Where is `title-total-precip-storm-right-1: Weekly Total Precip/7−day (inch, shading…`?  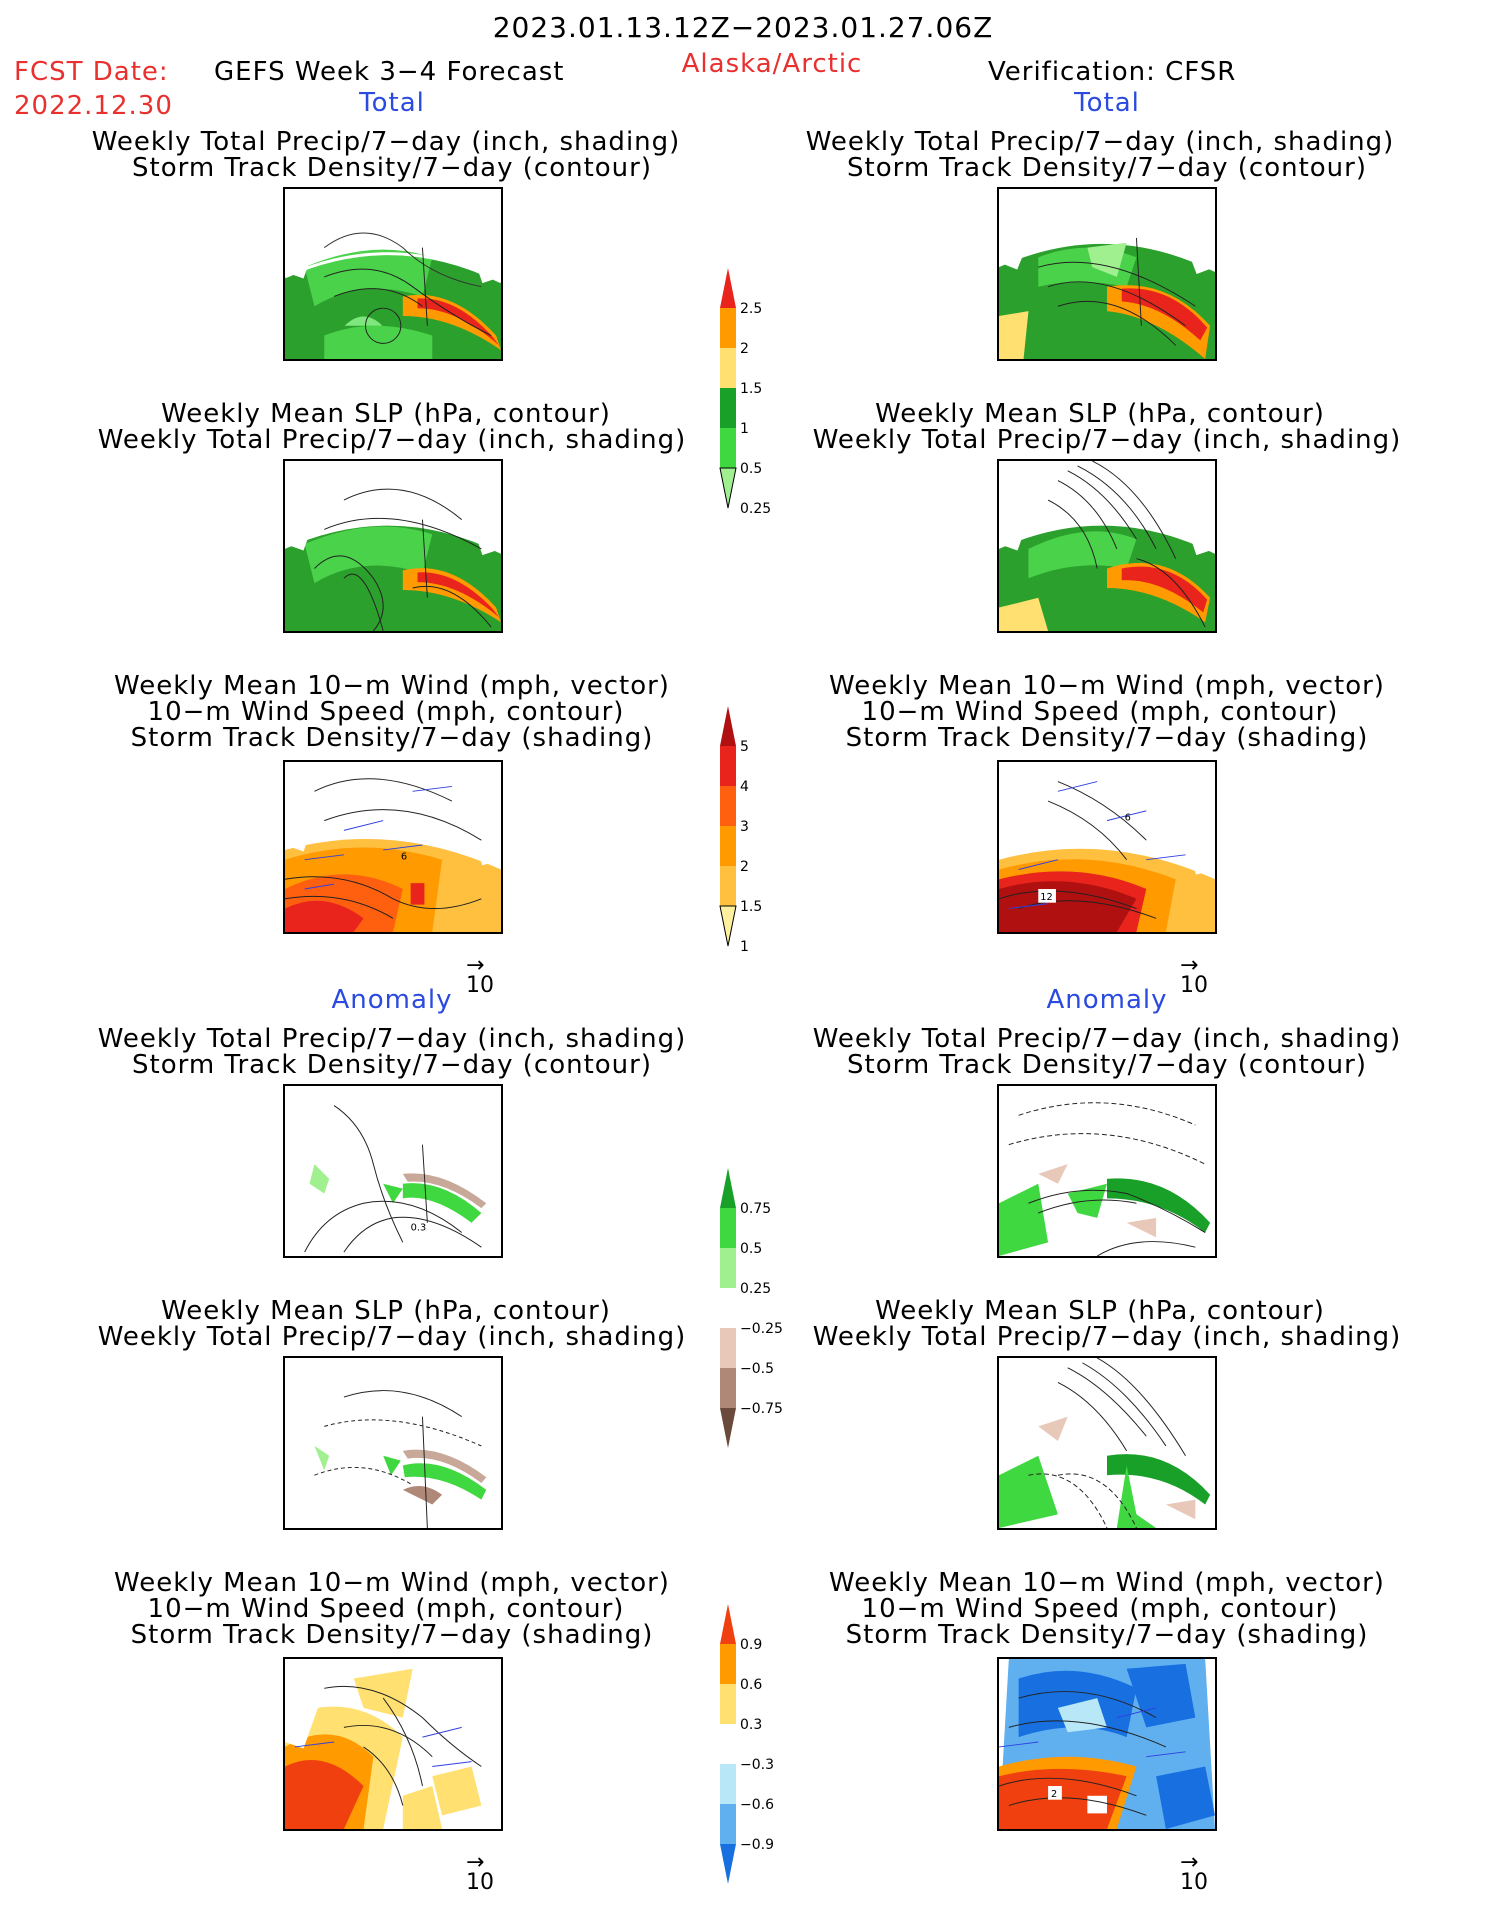 title-total-precip-storm-right-1: Weekly Total Precip/7−day (inch, shading… is located at coordinates (1100, 142).